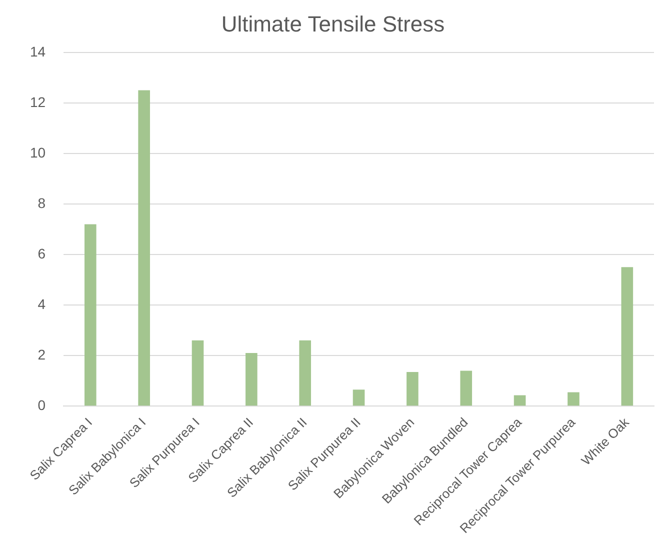 This screenshot has width=670, height=548. I want to click on y-tick-label: 6, so click(42, 253).